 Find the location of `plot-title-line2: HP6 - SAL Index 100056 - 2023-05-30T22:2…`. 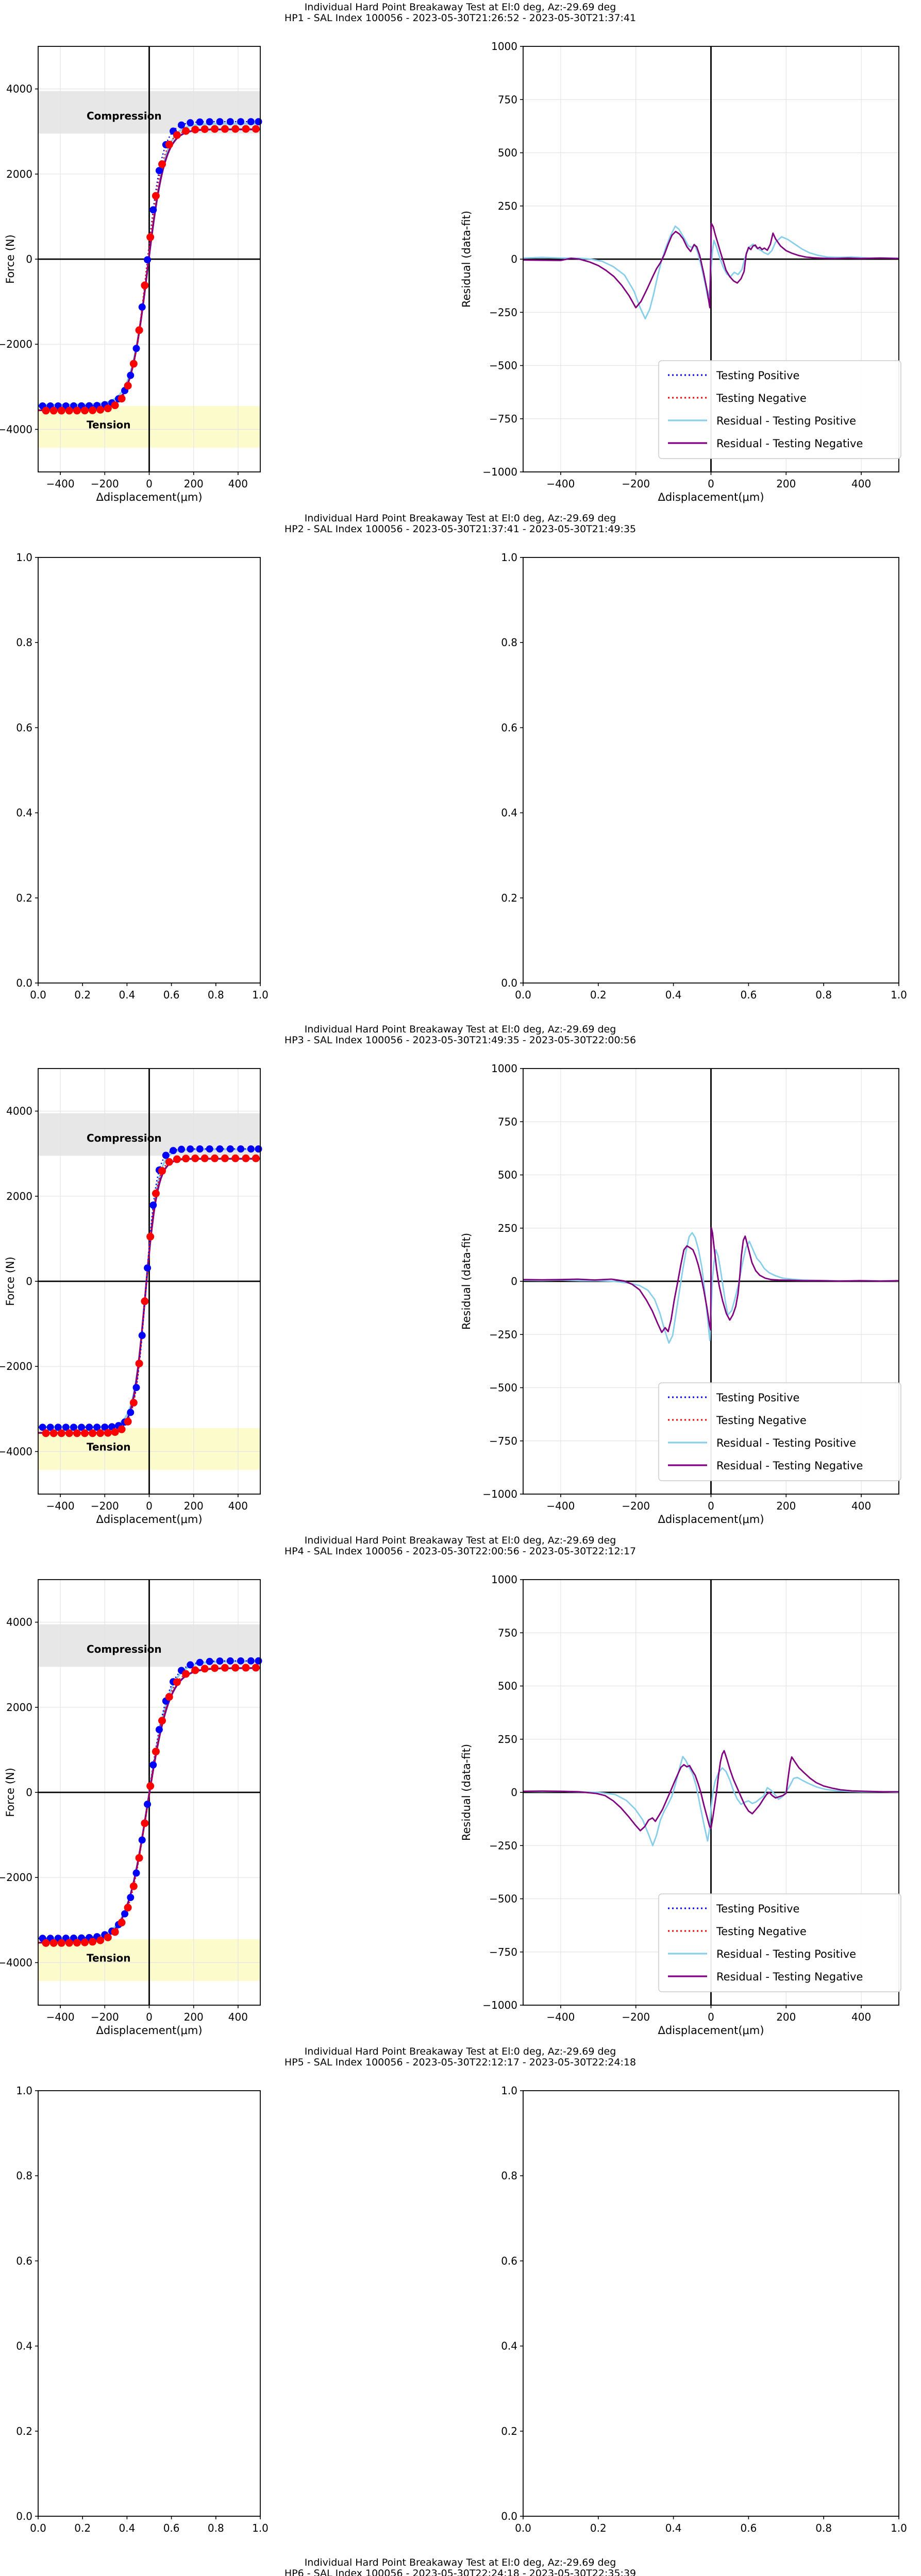

plot-title-line2: HP6 - SAL Index 100056 - 2023-05-30T22:2… is located at coordinates (460, 2572).